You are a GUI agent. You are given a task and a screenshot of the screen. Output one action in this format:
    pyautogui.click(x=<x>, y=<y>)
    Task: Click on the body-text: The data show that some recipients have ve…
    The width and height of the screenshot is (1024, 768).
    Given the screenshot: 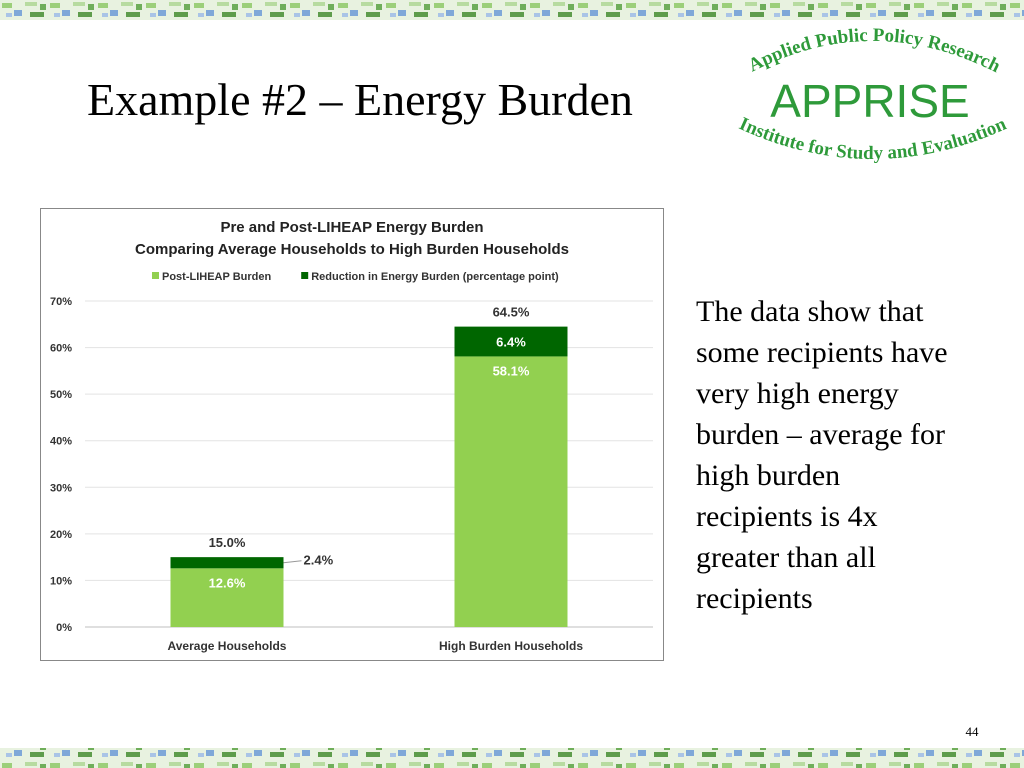 What is the action you would take?
    pyautogui.click(x=822, y=455)
    